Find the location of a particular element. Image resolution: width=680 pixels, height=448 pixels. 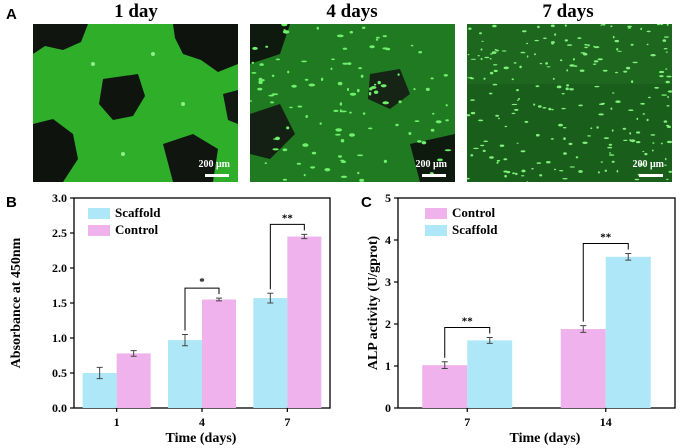

micro-title-1day: 1 day is located at coordinates (136, 11).